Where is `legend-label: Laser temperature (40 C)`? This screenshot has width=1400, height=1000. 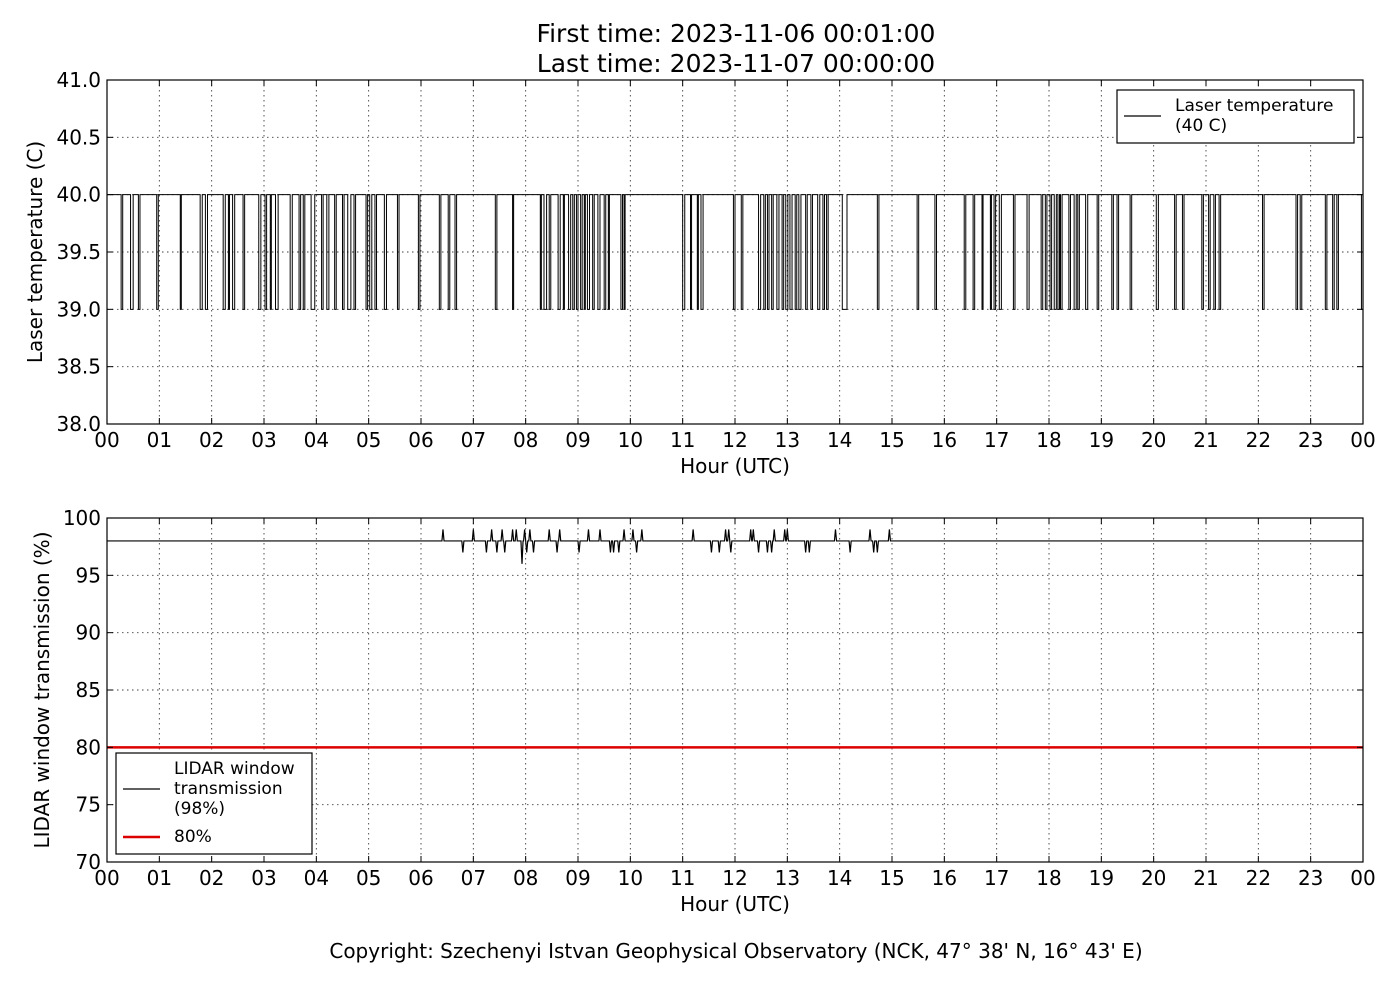
legend-label: Laser temperature (40 C) is located at coordinates (1254, 116).